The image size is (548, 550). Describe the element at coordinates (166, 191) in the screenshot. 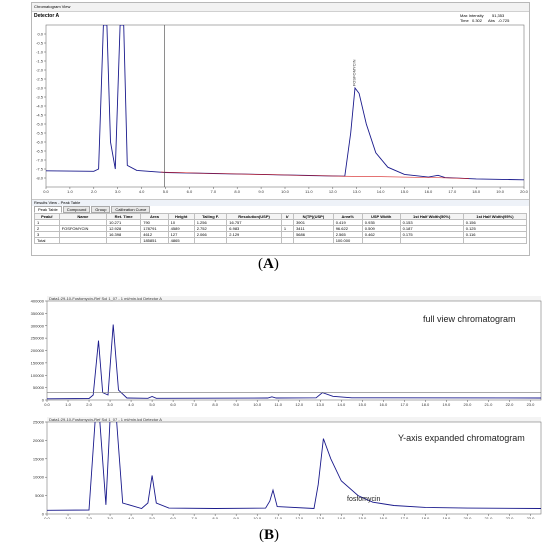

I see `x-tick-label: 5.0` at that location.